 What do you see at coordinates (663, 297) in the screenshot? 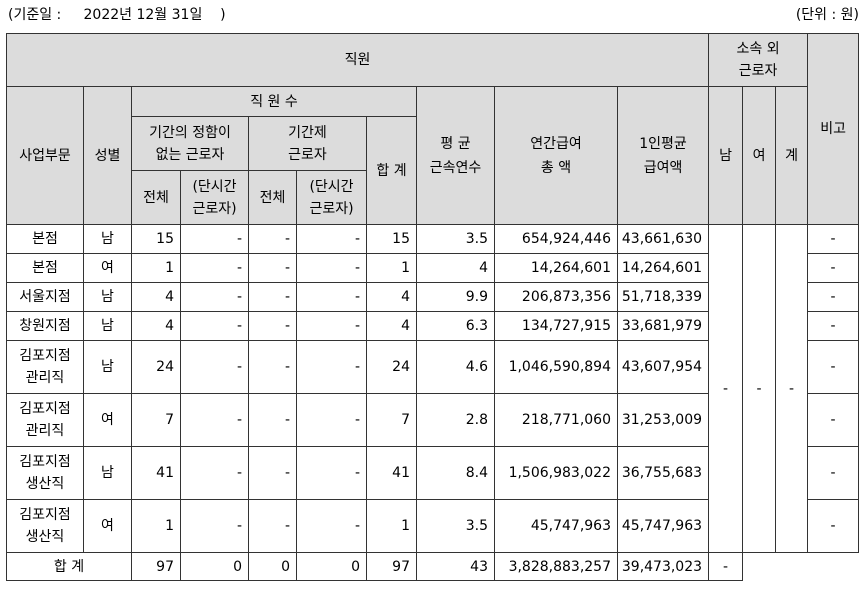
I see `avg-pay-cell: 51,718,339` at bounding box center [663, 297].